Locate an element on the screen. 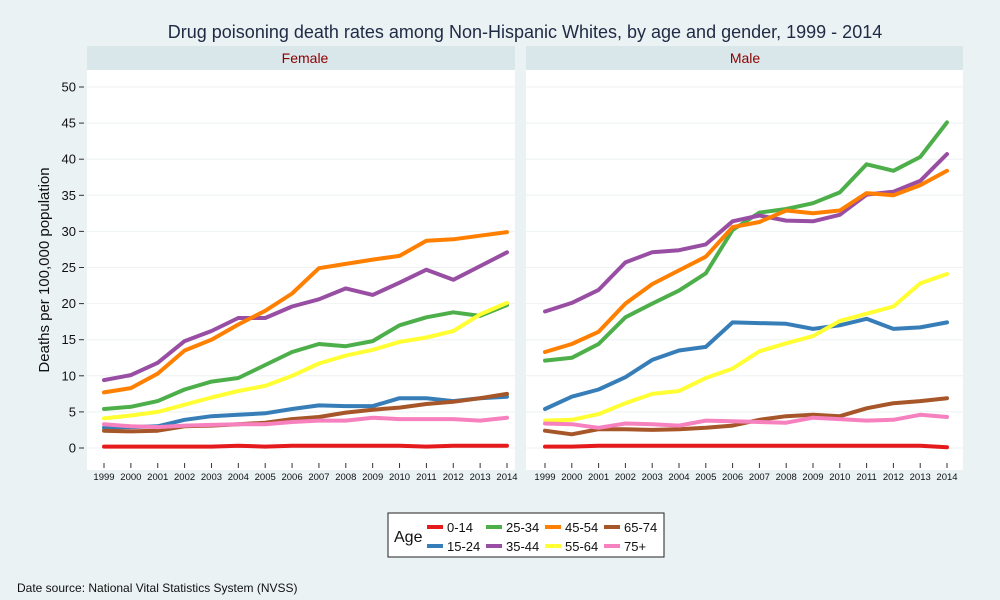  panel-female-title: Female is located at coordinates (305, 58).